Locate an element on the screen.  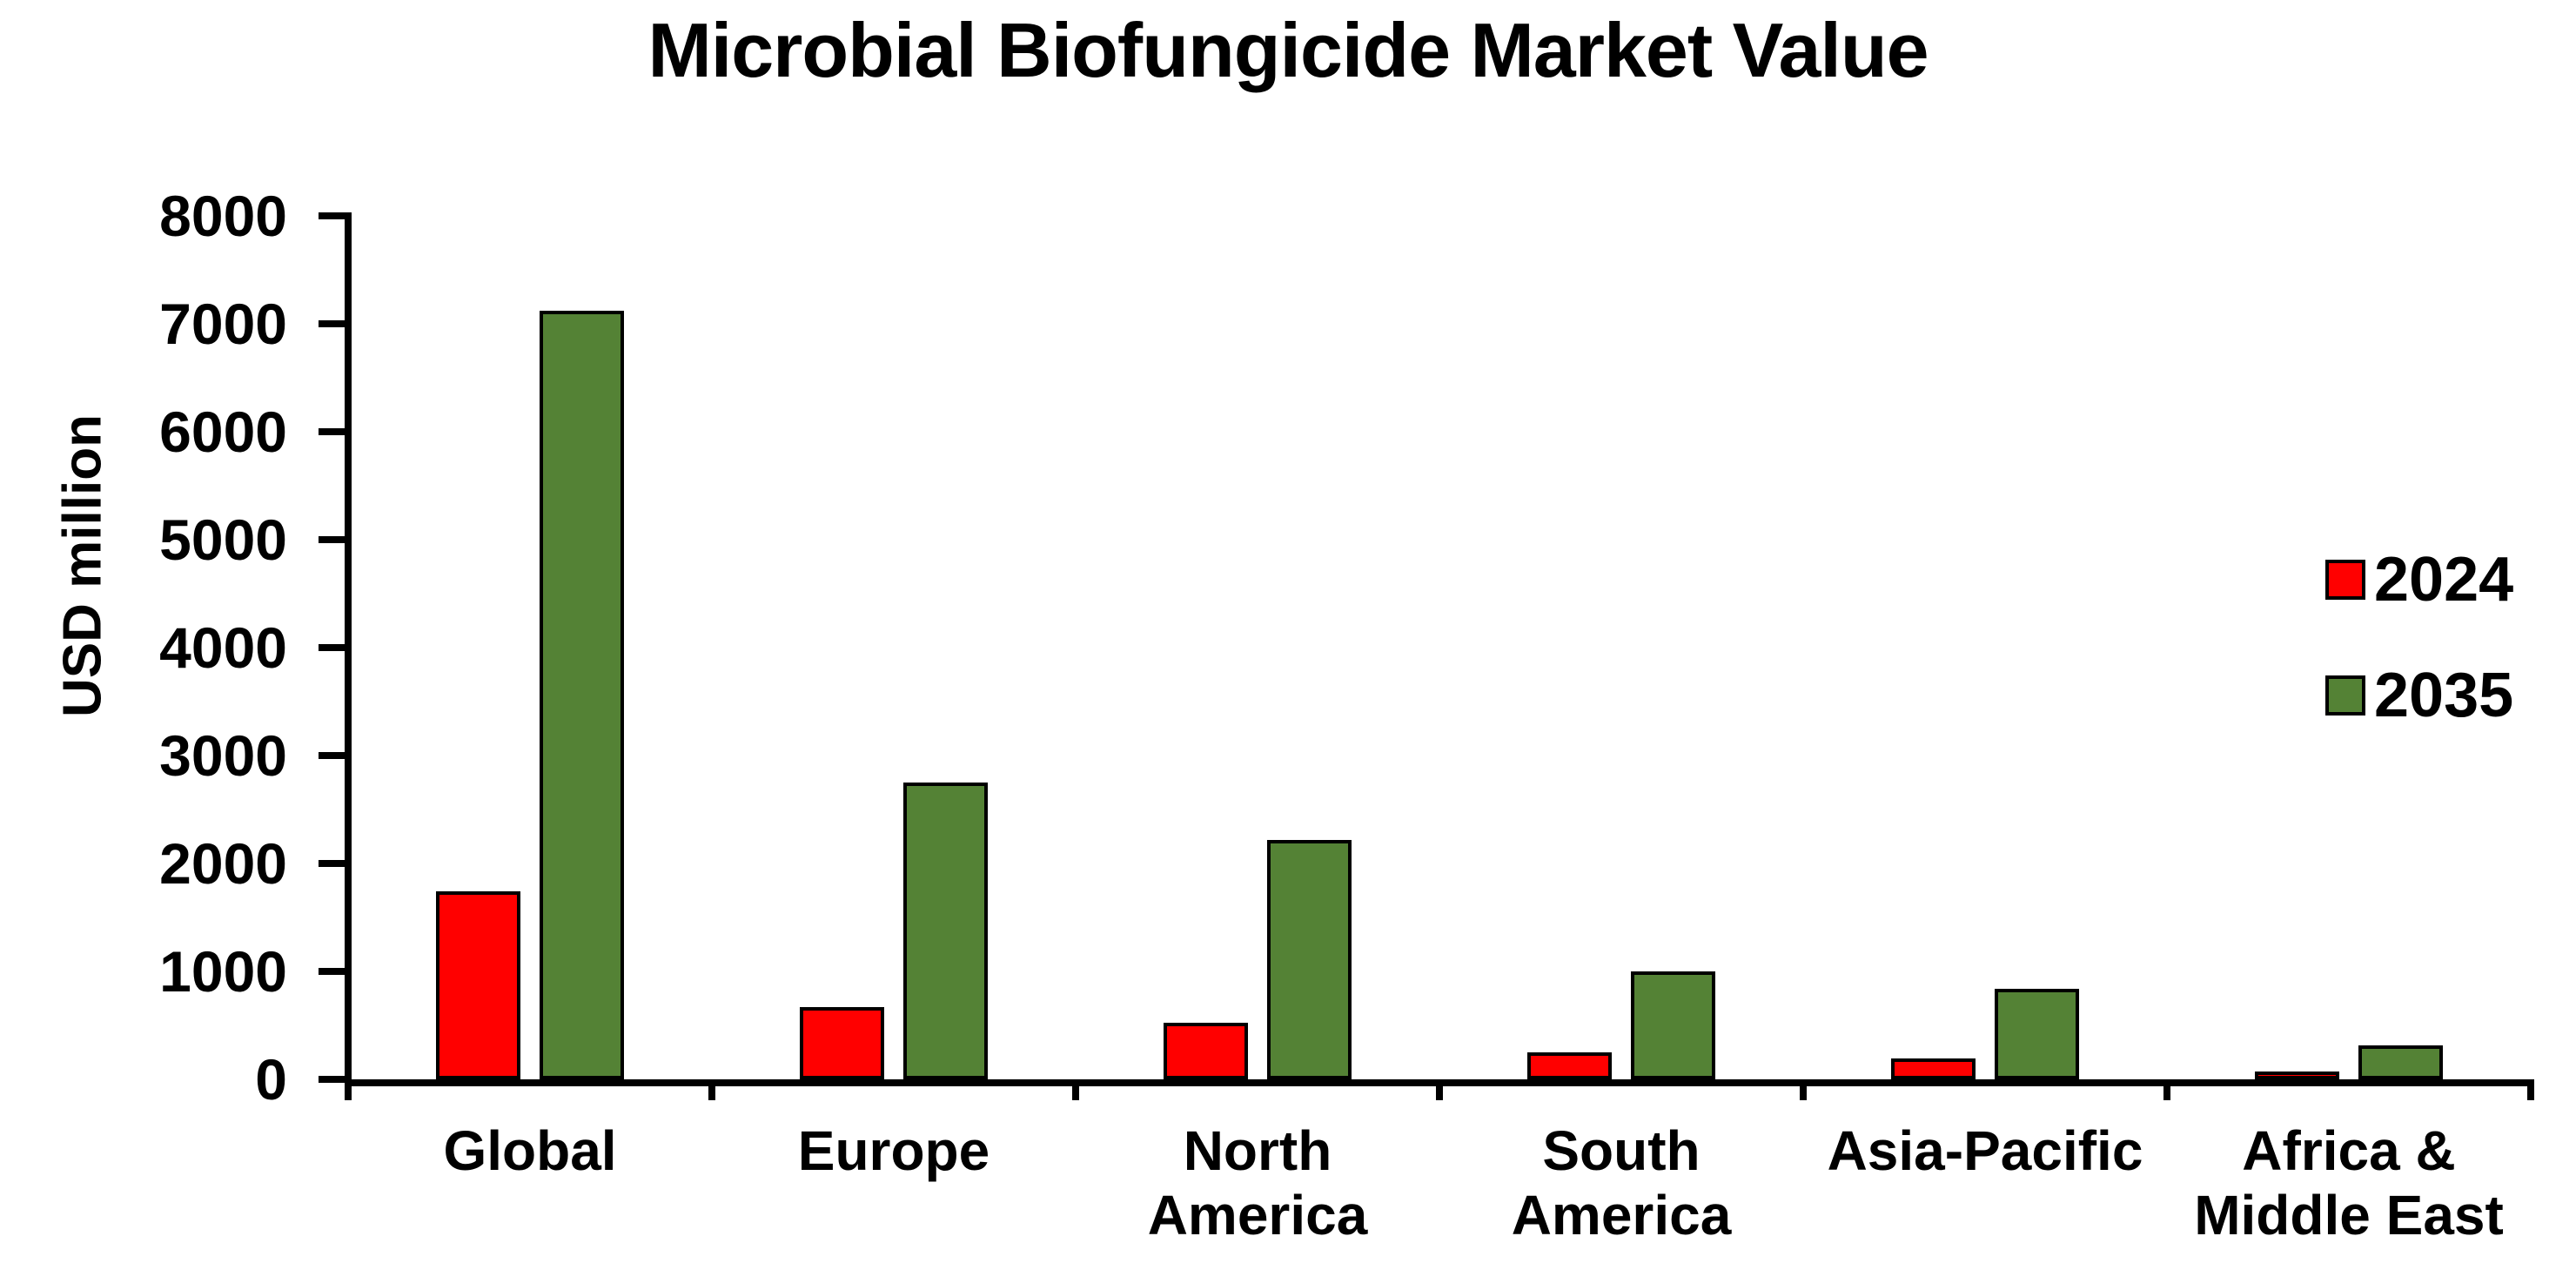
bar-2024-africa-middle-east is located at coordinates (2297, 1075).